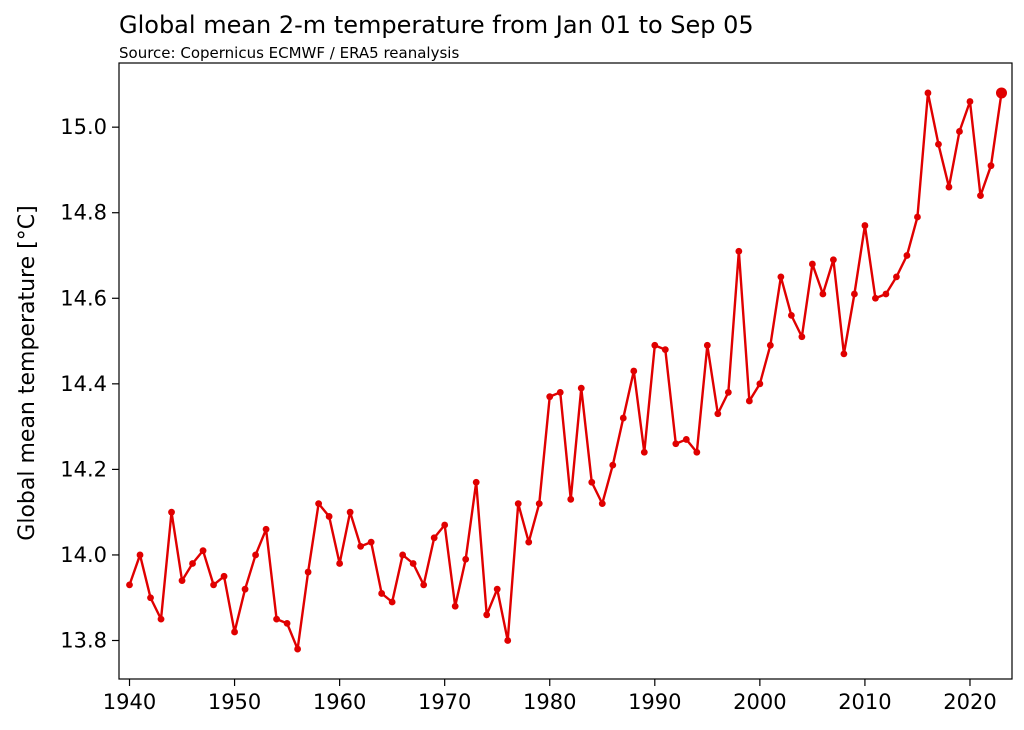 This screenshot has height=730, width=1024. I want to click on y-tick-label: 14.6, so click(83, 298).